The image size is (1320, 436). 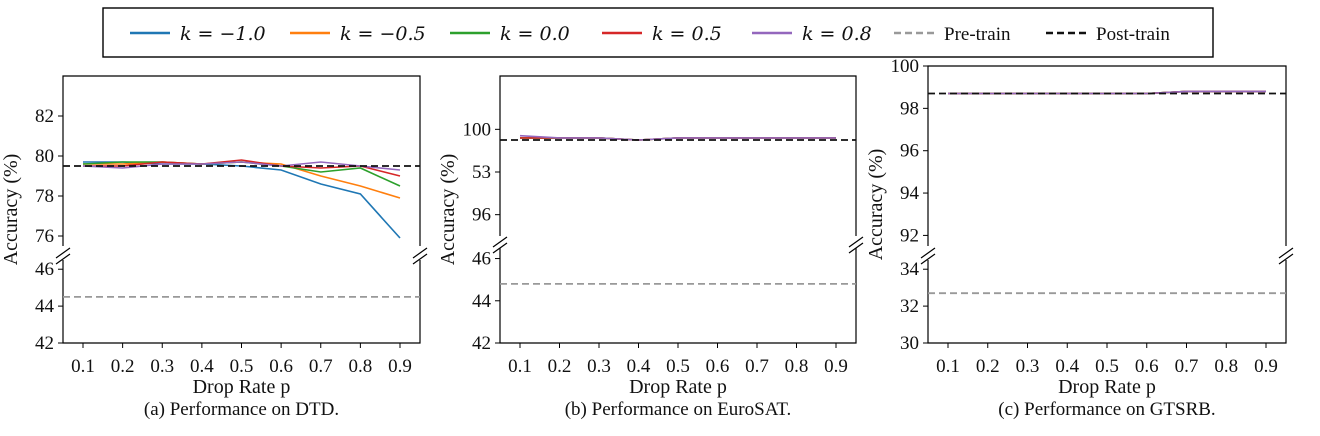 I want to click on legend-entry-k-0-5: k = 0.5, so click(x=662, y=34).